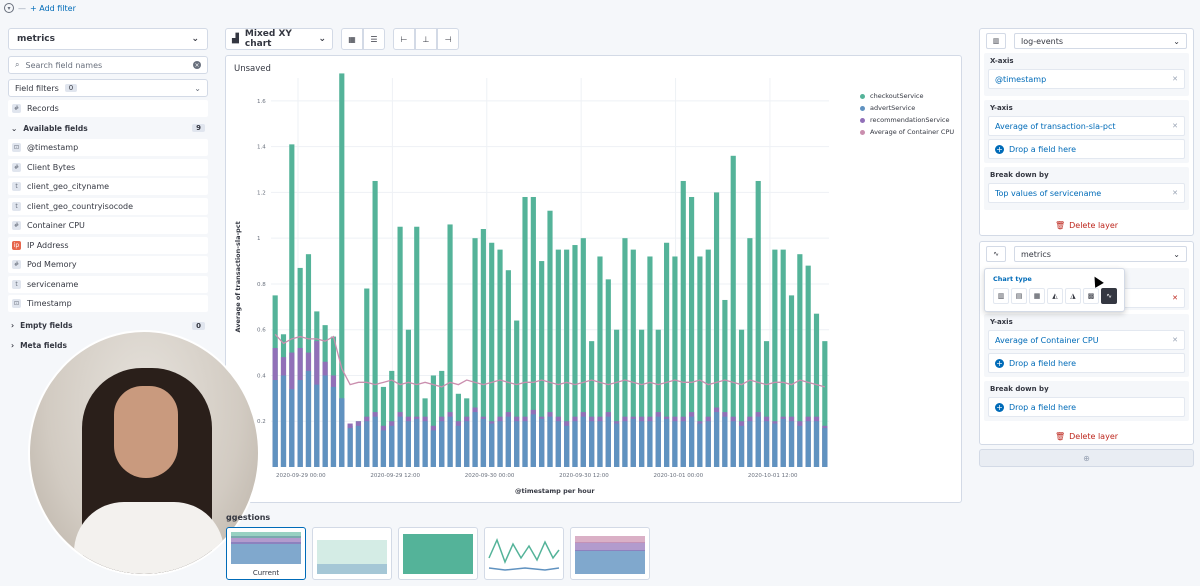 This screenshot has height=586, width=1200. What do you see at coordinates (1086, 407) in the screenshot?
I see `breakdown-drop-zone: + Drop a field here` at bounding box center [1086, 407].